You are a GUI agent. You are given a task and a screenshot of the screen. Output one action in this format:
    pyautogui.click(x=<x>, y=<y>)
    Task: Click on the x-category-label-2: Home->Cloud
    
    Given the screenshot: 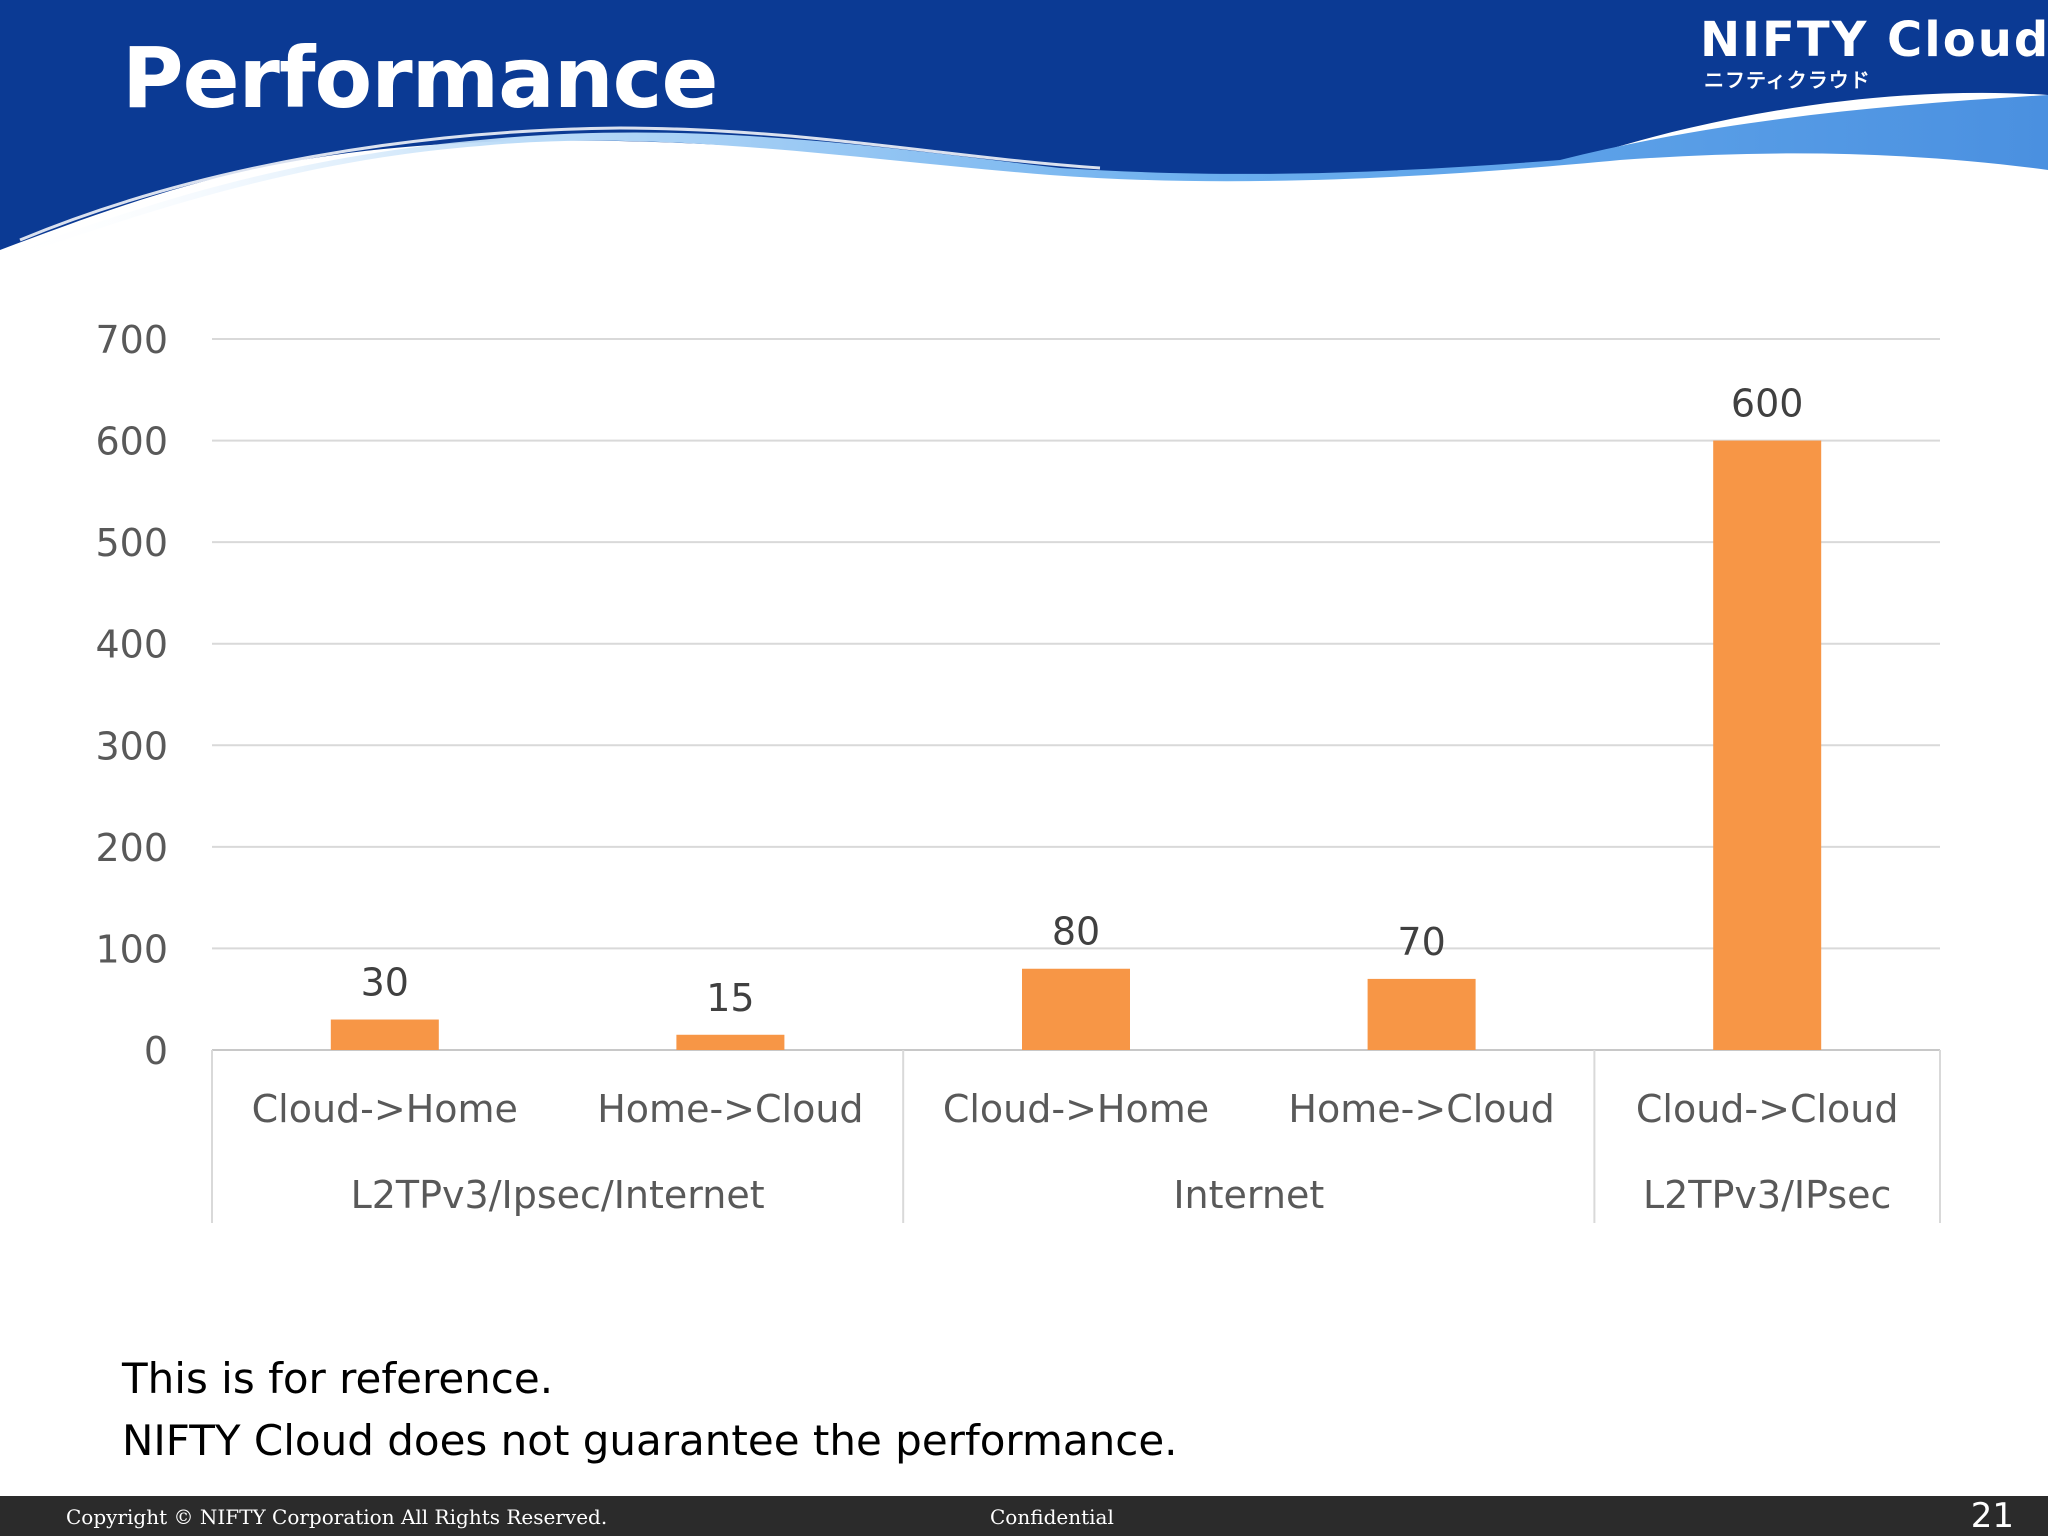 What is the action you would take?
    pyautogui.click(x=730, y=1109)
    